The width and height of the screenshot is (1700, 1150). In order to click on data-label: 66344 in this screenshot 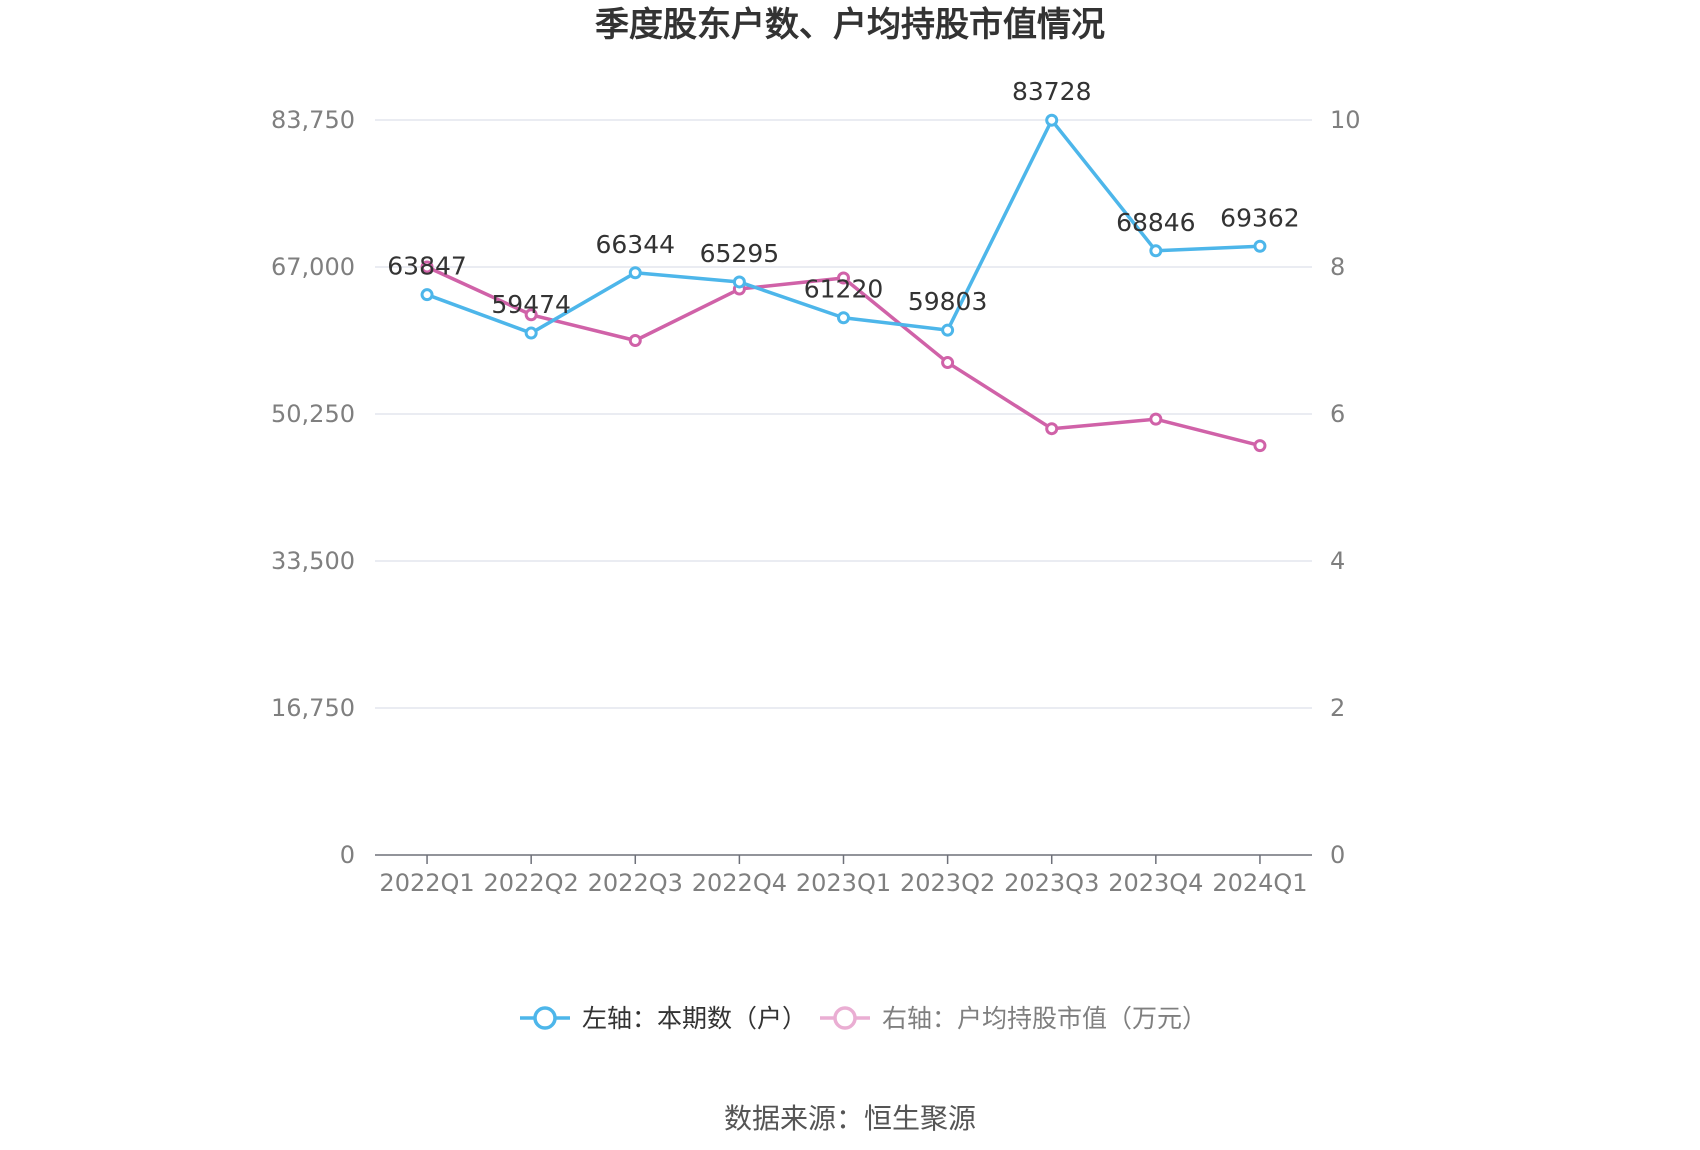, I will do `click(636, 244)`.